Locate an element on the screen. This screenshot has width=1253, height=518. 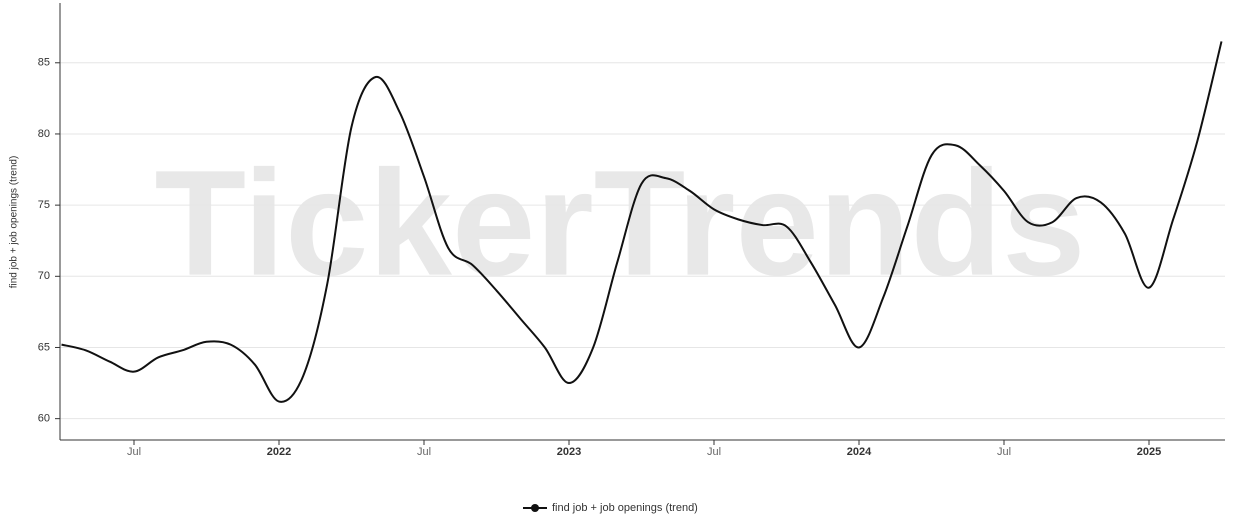
y-tick-label: 65 is located at coordinates (44, 347).